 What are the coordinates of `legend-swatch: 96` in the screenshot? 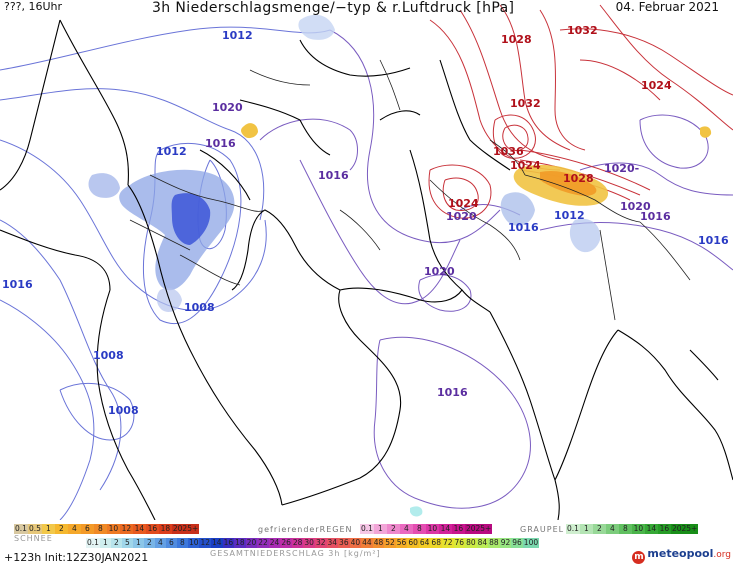 It's located at (517, 543).